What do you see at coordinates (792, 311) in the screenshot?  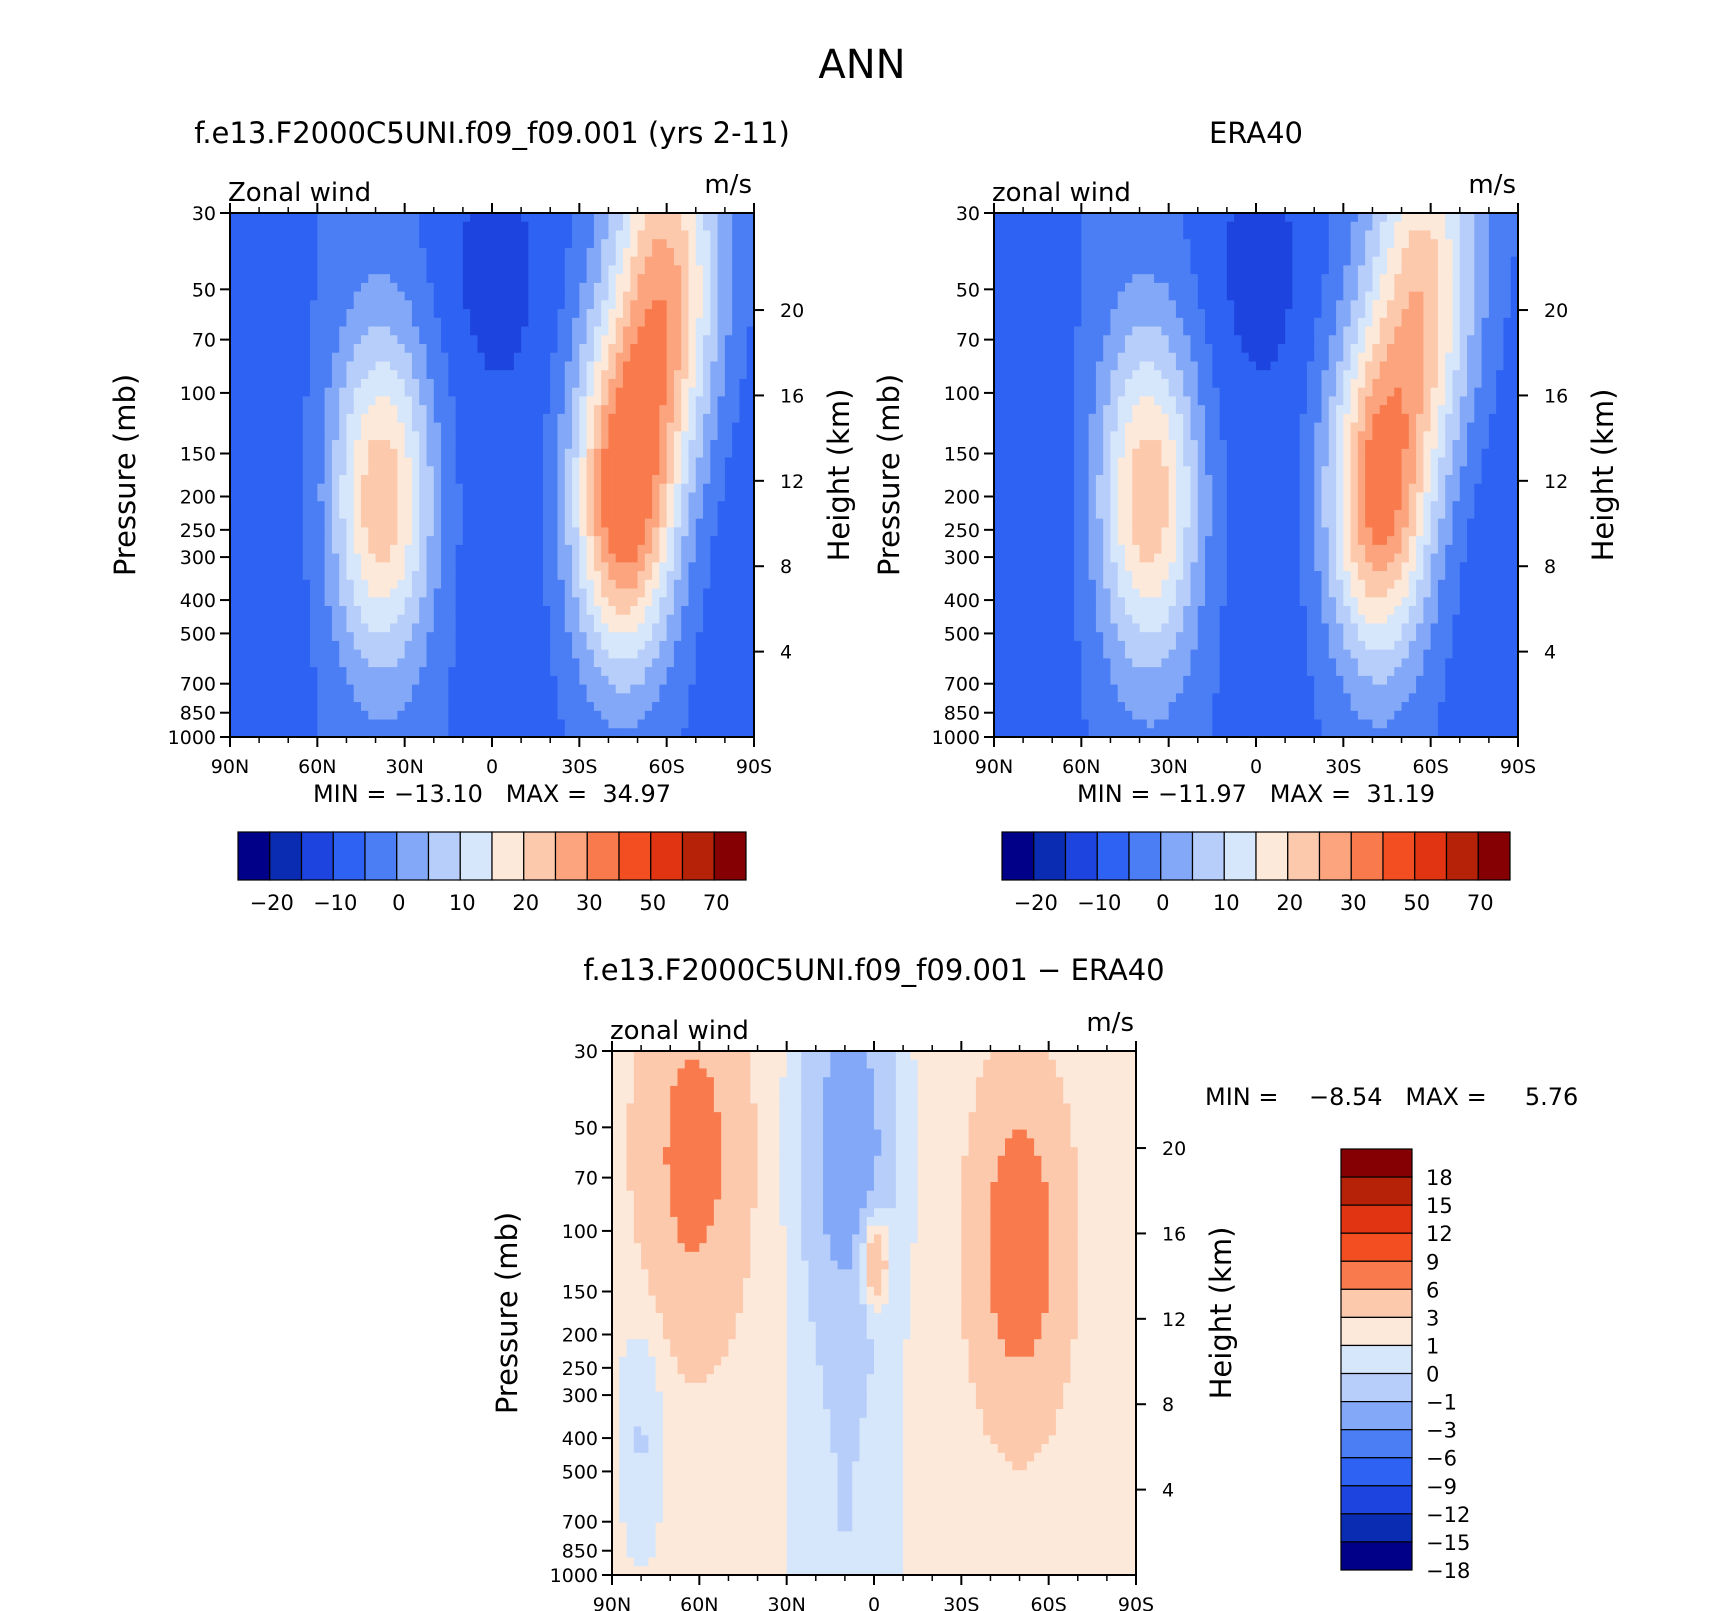 I see `height-tick-label: 20` at bounding box center [792, 311].